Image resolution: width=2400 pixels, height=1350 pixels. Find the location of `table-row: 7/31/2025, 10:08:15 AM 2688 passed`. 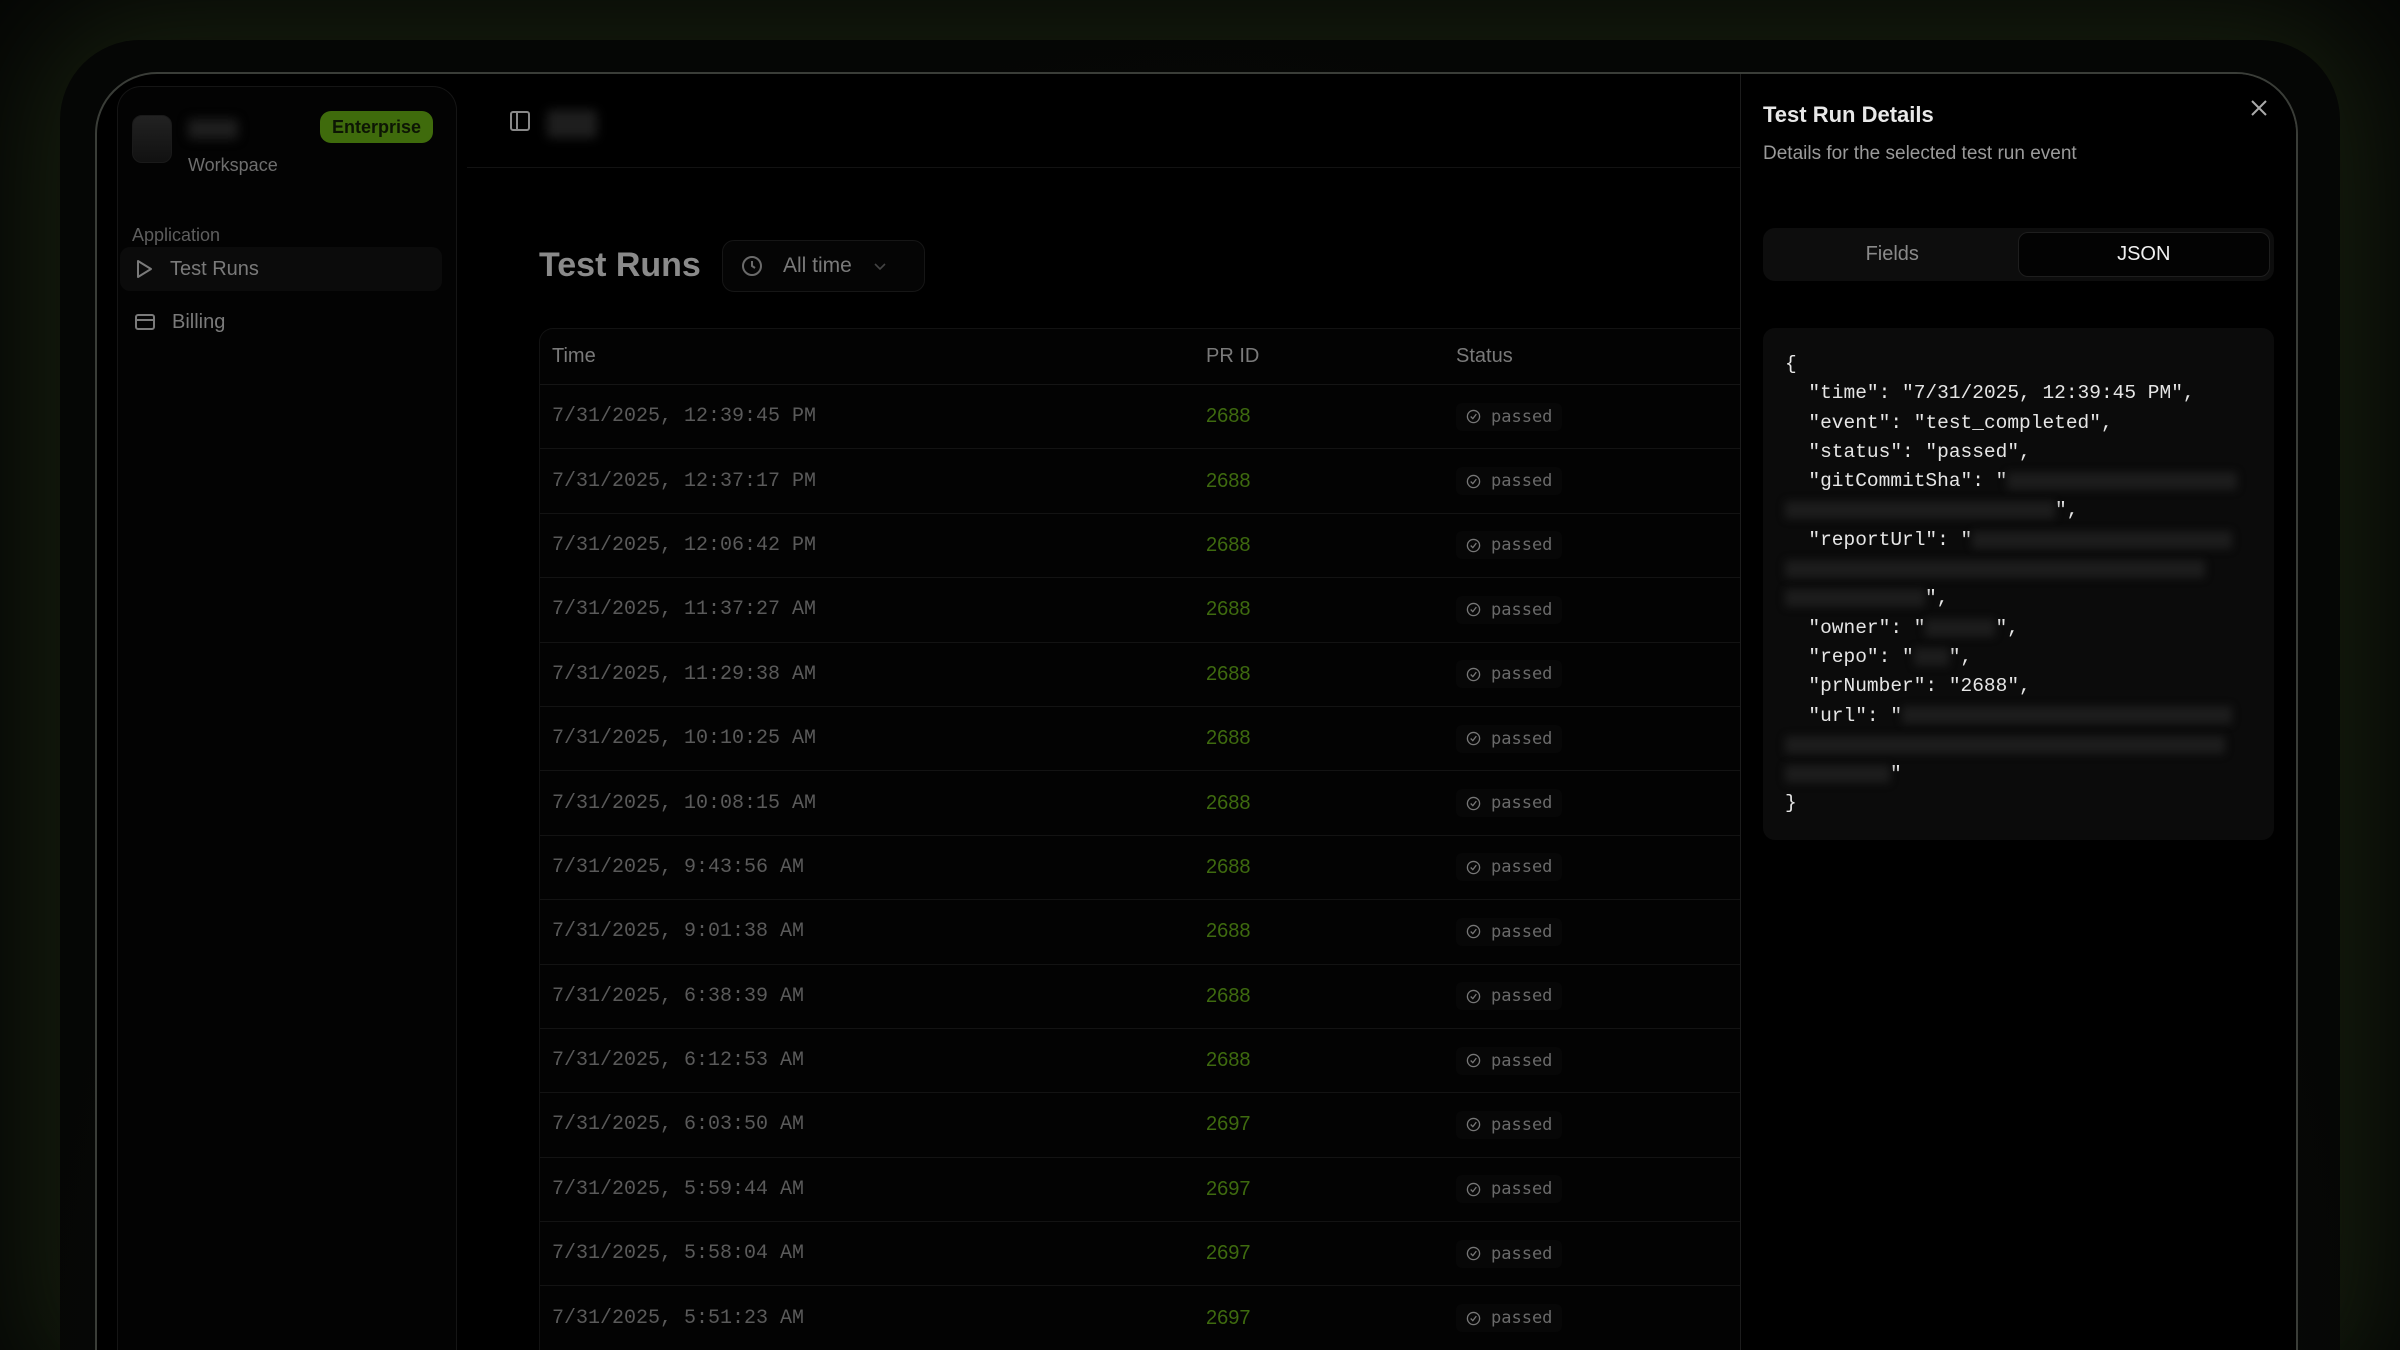

table-row: 7/31/2025, 10:08:15 AM 2688 passed is located at coordinates (1144, 803).